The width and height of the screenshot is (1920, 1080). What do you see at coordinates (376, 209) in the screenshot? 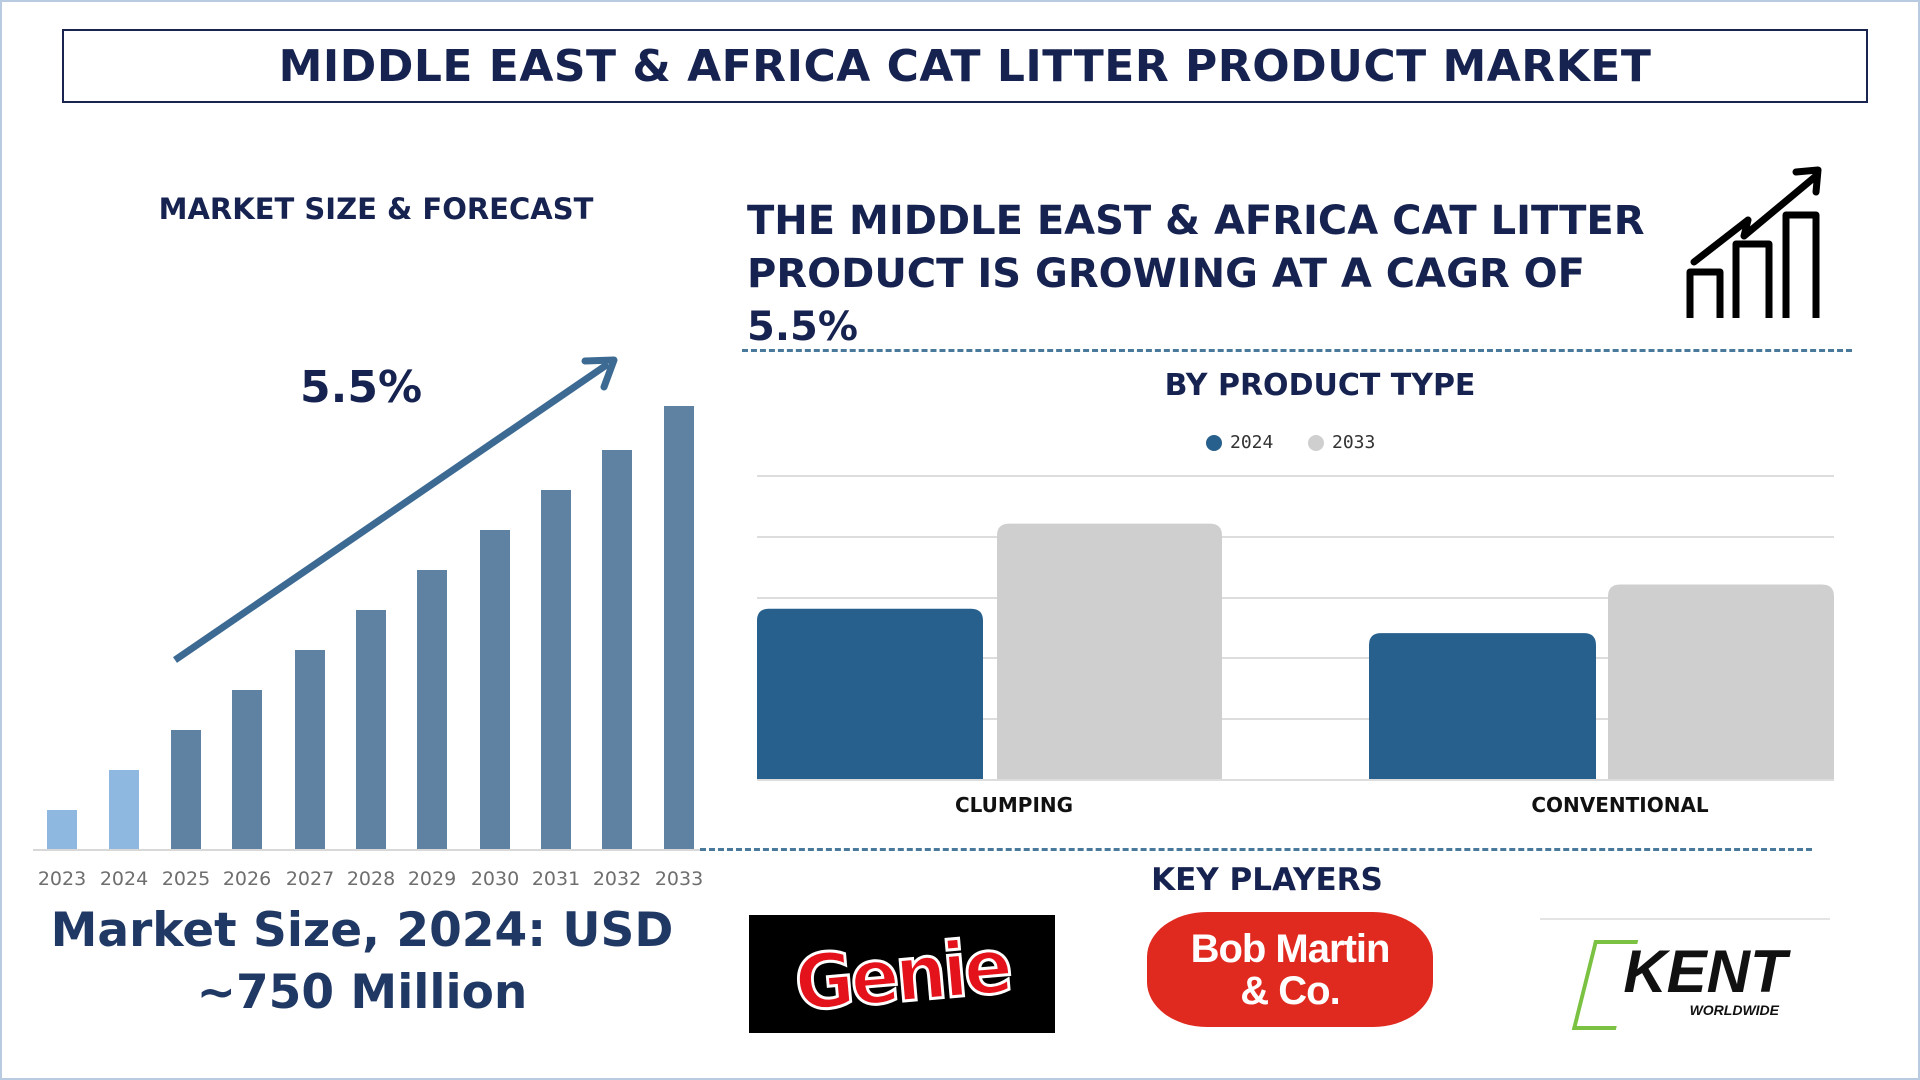
I see `market-size-heading: MARKET SIZE & FORECAST` at bounding box center [376, 209].